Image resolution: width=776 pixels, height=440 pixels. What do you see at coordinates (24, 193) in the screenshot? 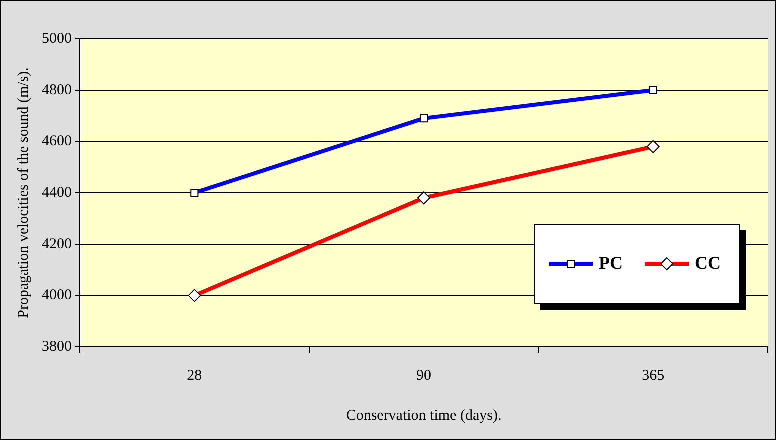
I see `y-axis-title: Propagation velocities of the sound (m/s).` at bounding box center [24, 193].